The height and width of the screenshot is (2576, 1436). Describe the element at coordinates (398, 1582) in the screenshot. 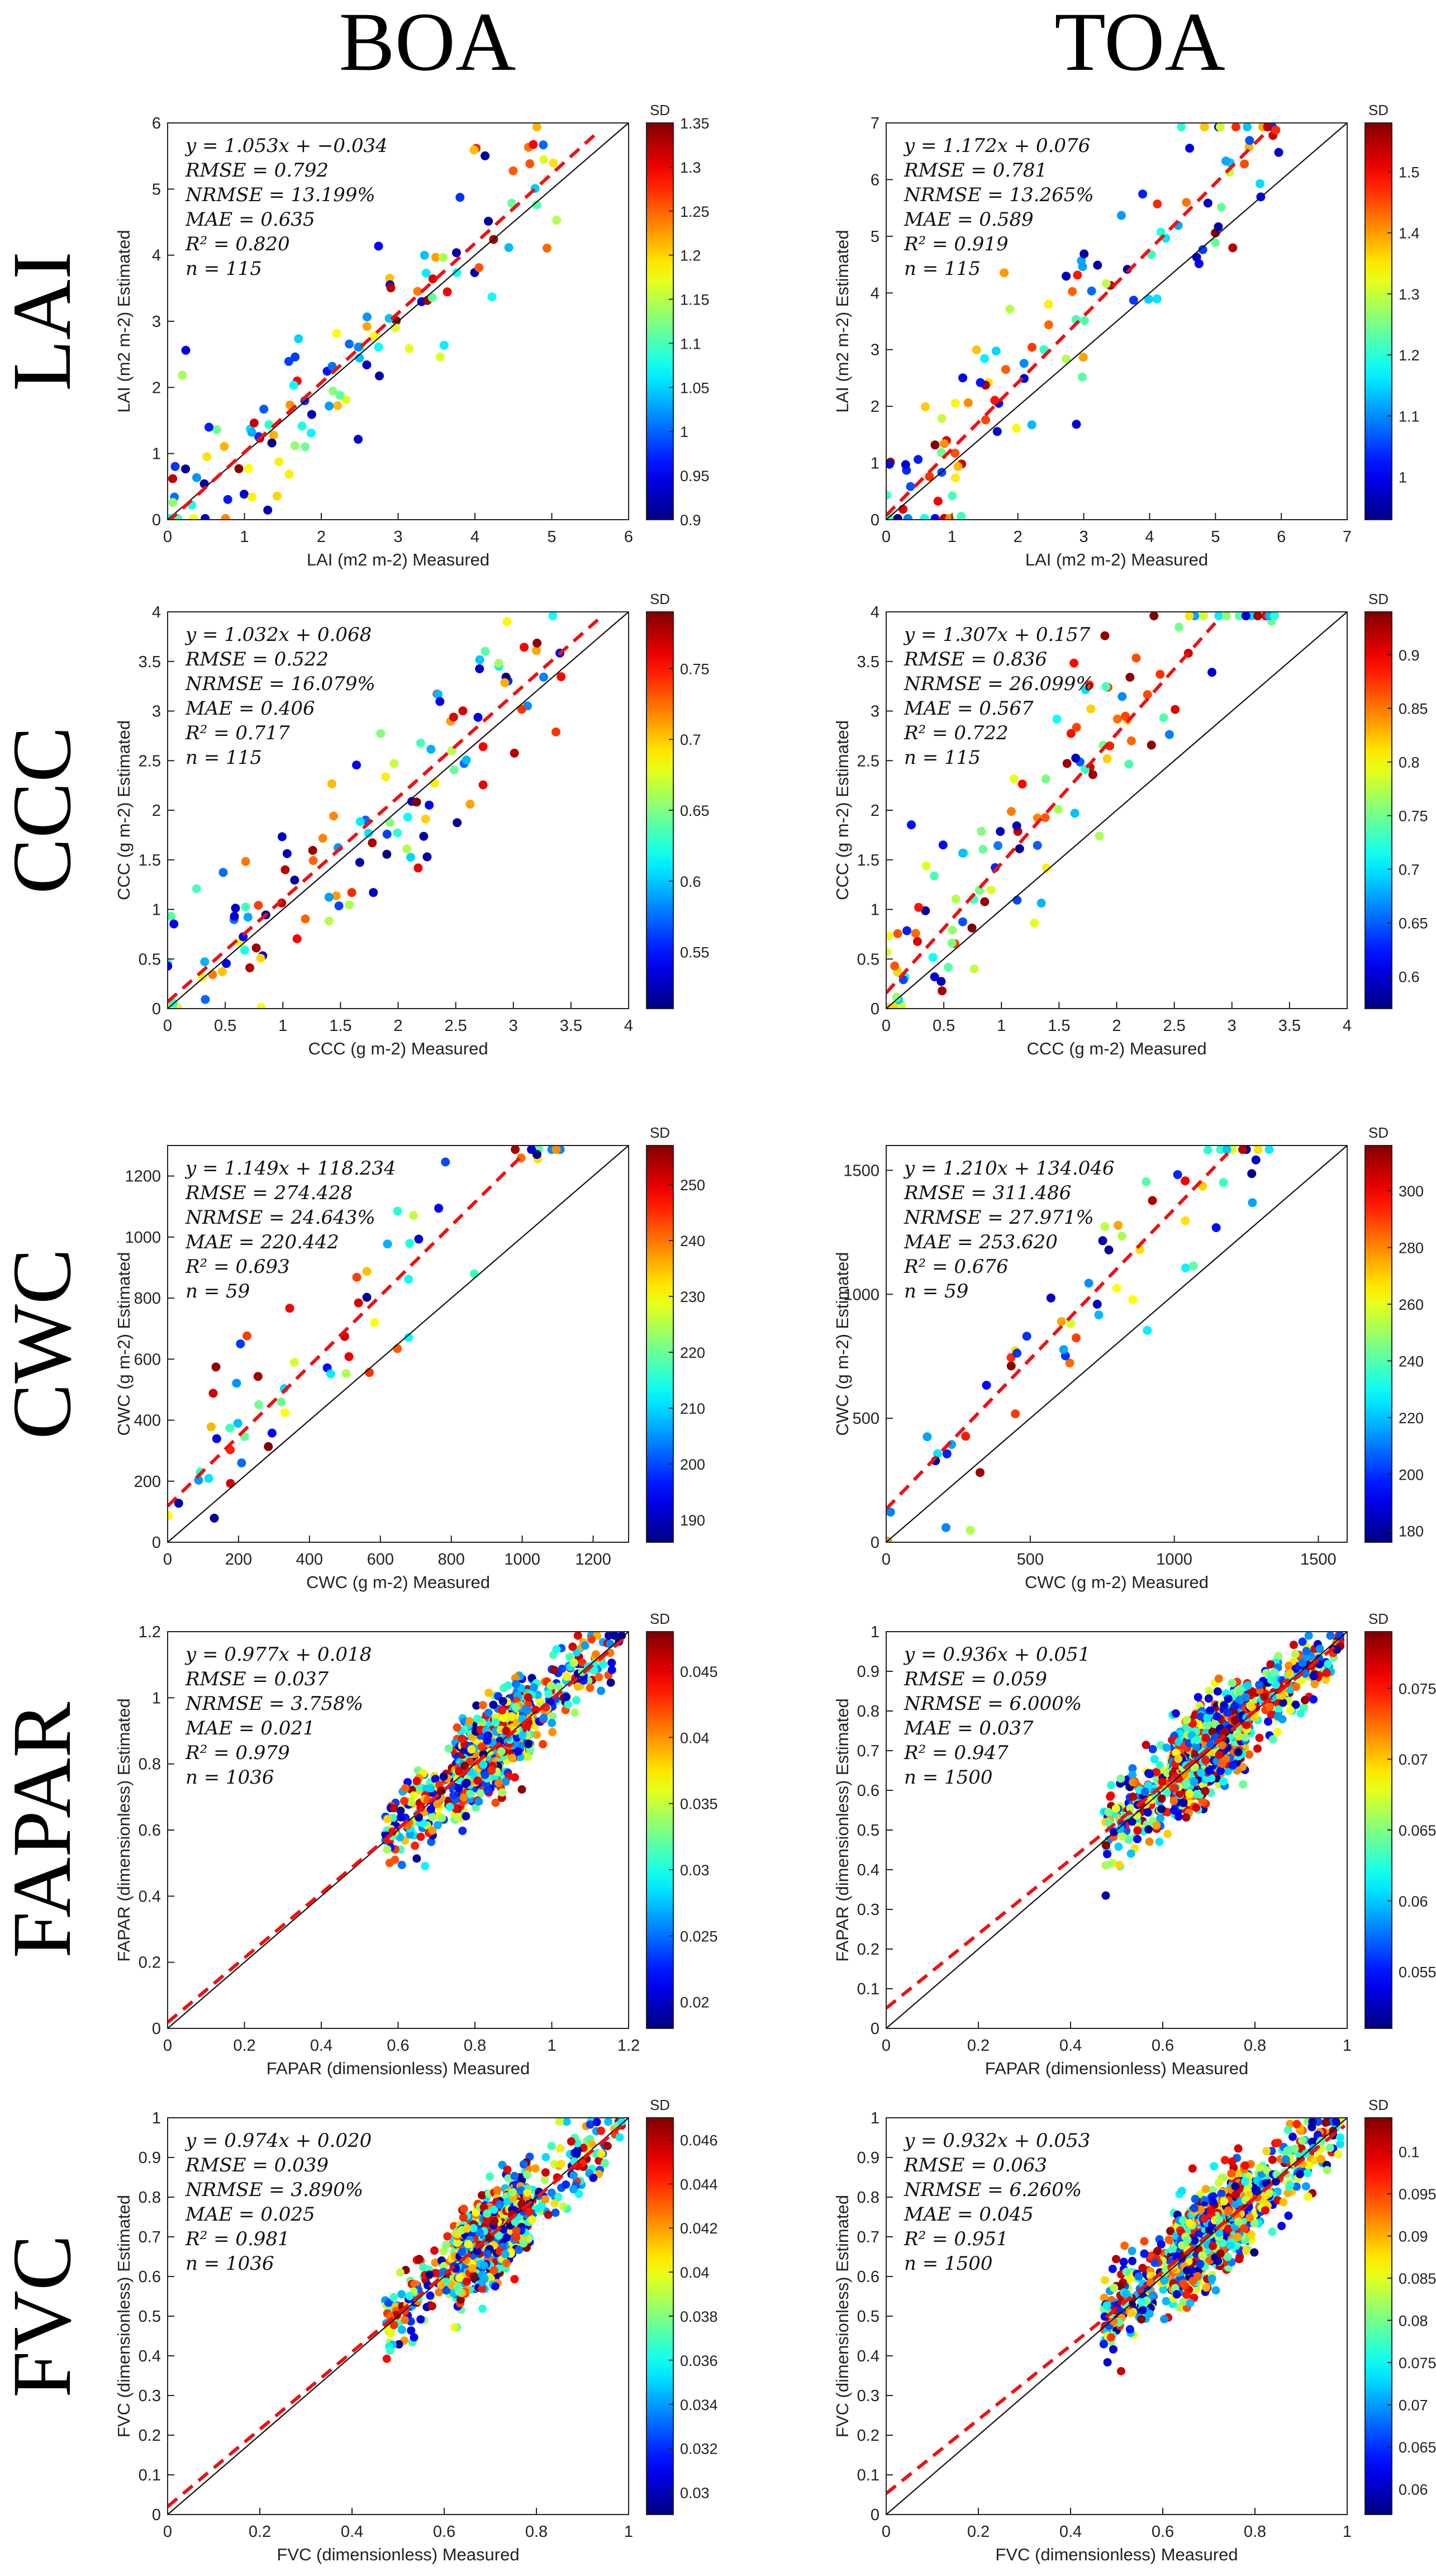

I see `x-axis-label: CWC (g m-2) Measured` at that location.